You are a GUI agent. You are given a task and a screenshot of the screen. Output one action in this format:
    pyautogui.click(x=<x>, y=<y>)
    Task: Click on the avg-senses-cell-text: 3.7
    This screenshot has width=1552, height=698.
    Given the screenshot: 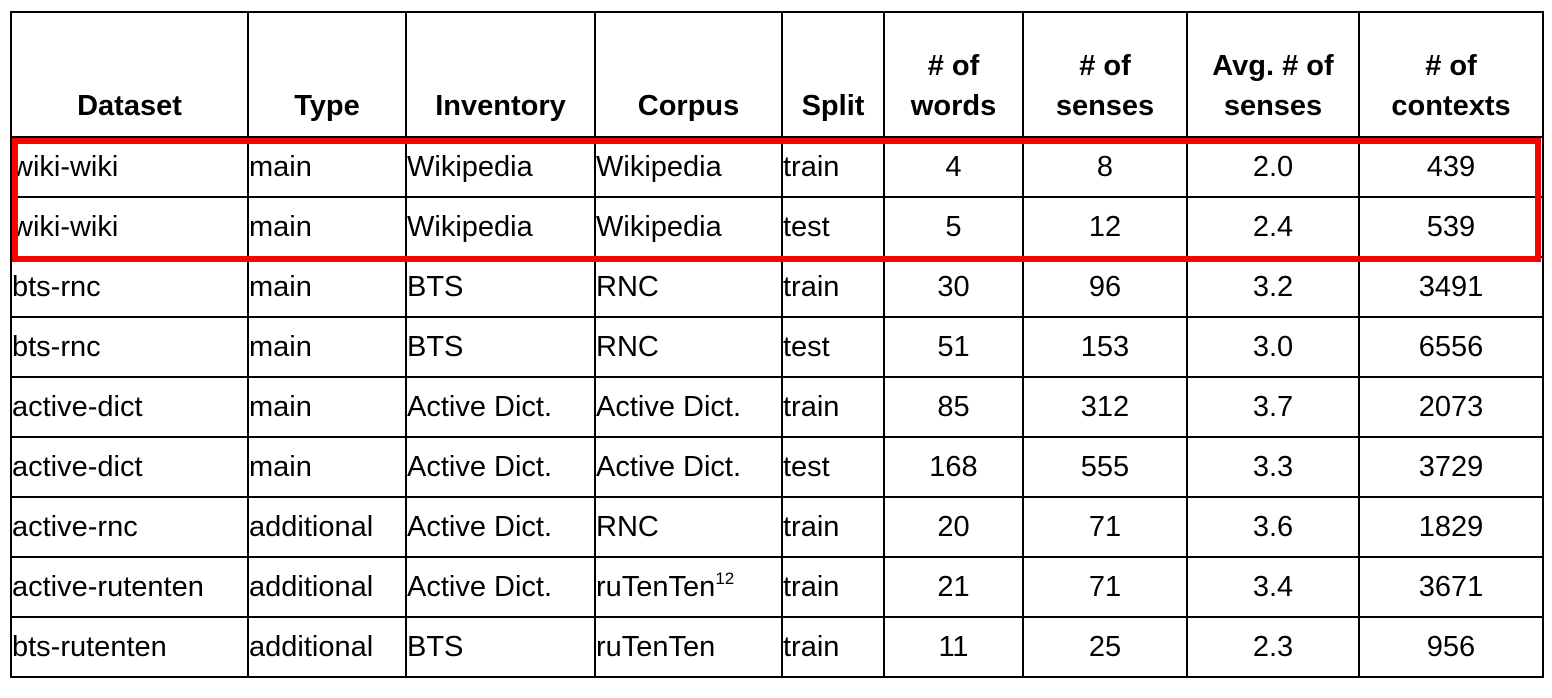 What is the action you would take?
    pyautogui.click(x=1273, y=407)
    